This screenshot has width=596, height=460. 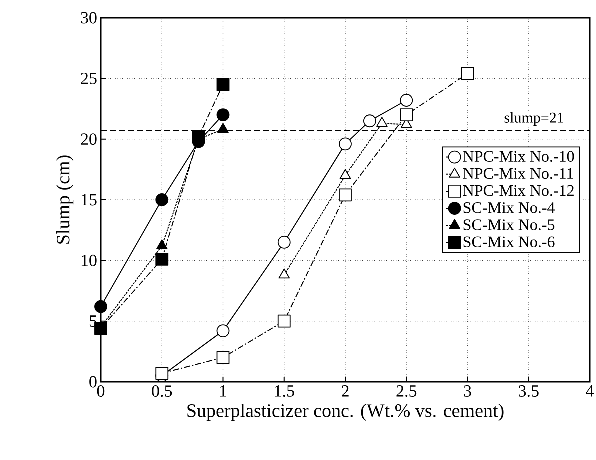 I want to click on ref-line-label: slump=21, so click(x=534, y=119).